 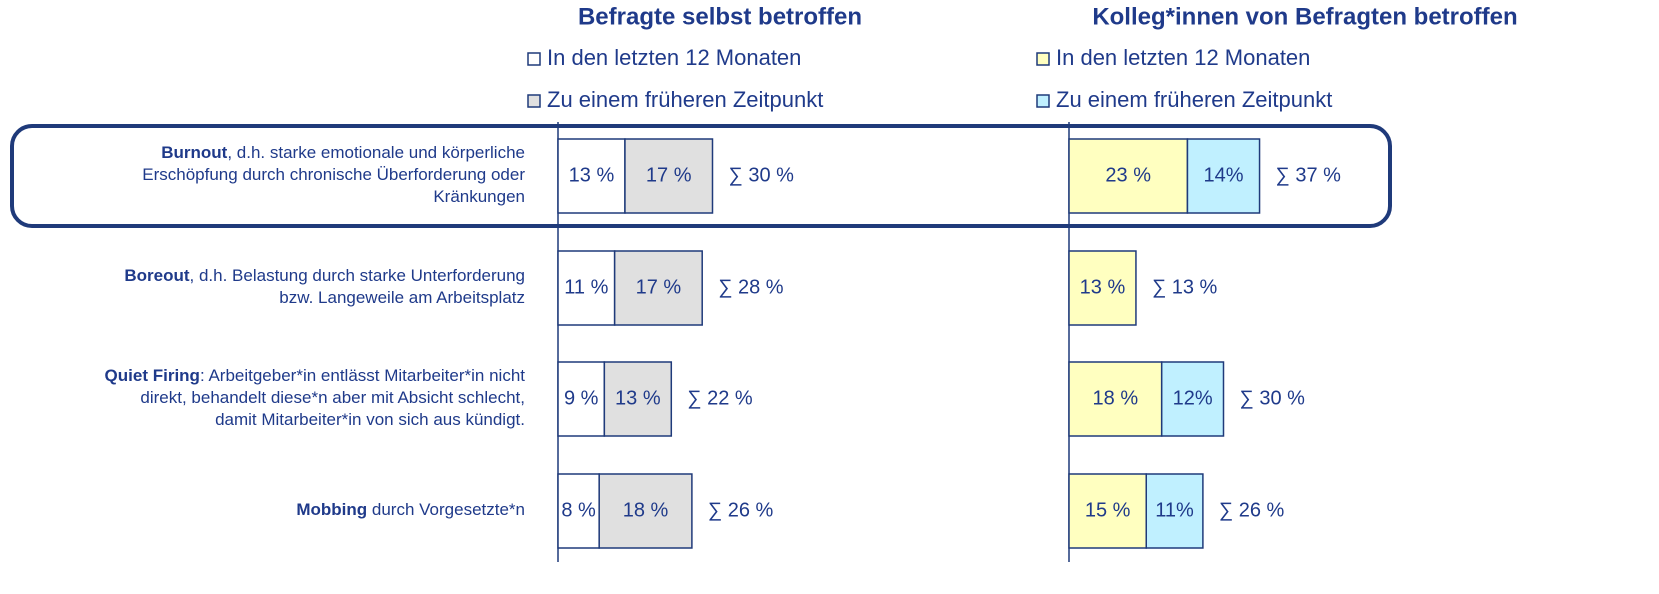 I want to click on value-label: 12%, so click(x=1193, y=398).